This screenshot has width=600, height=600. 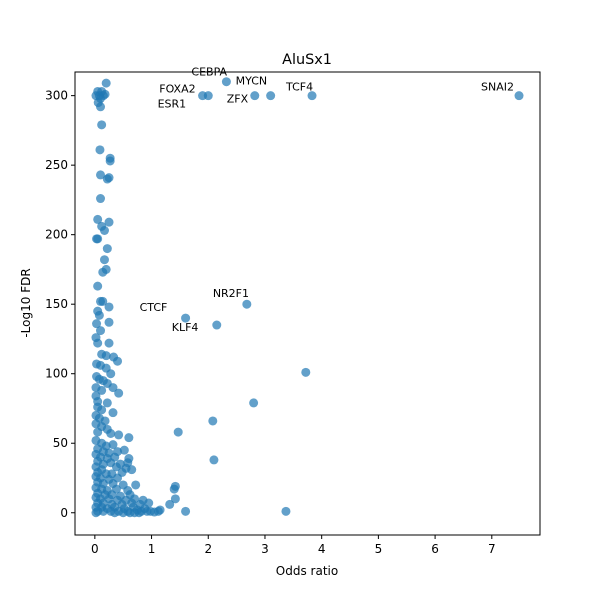 I want to click on y-tick-label: 300, so click(x=56, y=96).